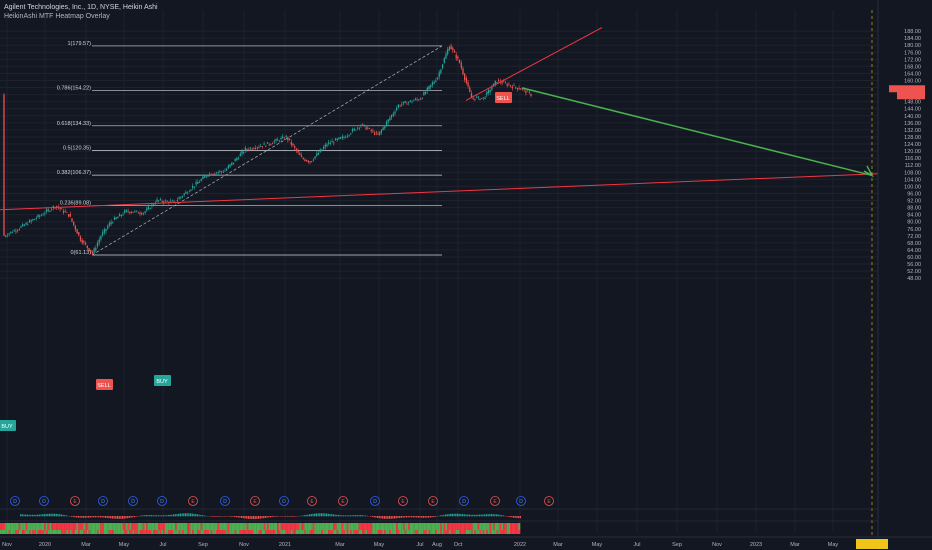 Image resolution: width=932 pixels, height=550 pixels. What do you see at coordinates (697, 132) in the screenshot?
I see `projection-arrow` at bounding box center [697, 132].